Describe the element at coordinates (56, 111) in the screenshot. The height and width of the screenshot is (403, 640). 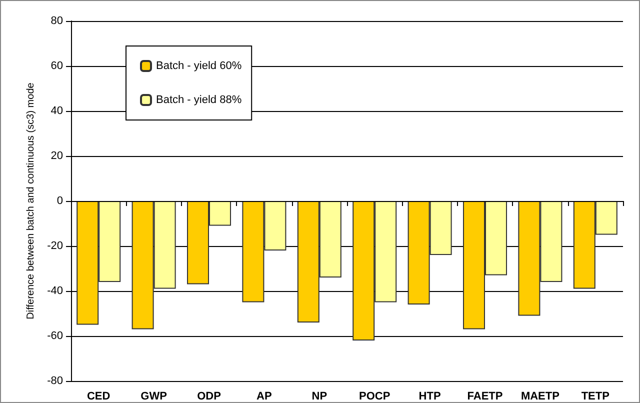
I see `y-tick-label: 40` at that location.